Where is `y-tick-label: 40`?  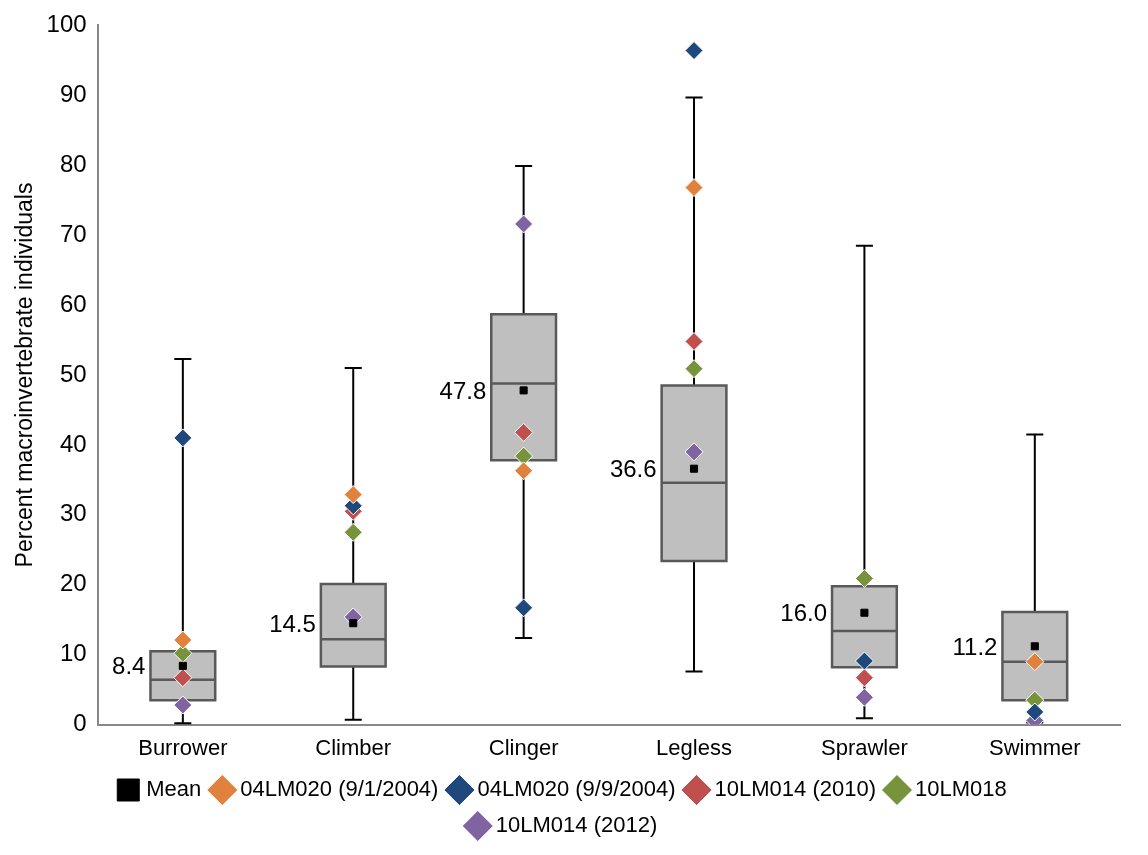 y-tick-label: 40 is located at coordinates (73, 443).